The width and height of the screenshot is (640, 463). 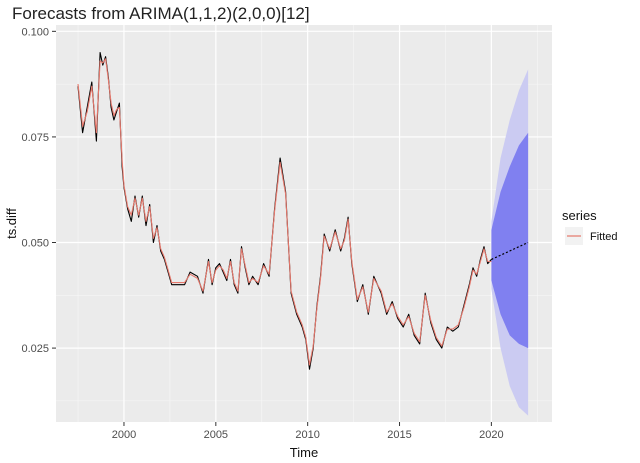 I want to click on x-tick-label: 2010, so click(x=307, y=435).